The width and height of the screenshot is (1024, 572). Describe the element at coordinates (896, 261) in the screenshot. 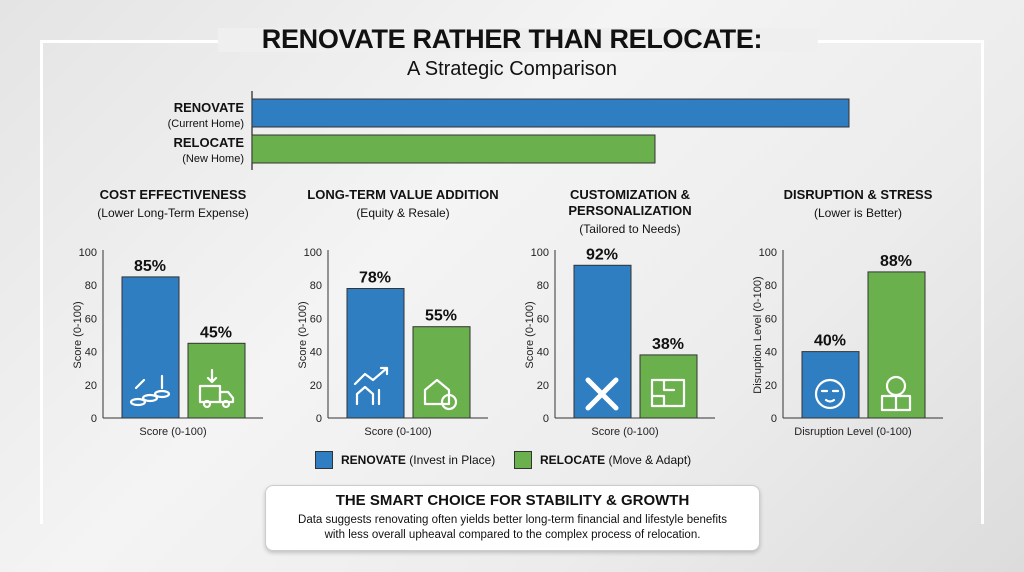

I see `bar-value-label: 88%` at that location.